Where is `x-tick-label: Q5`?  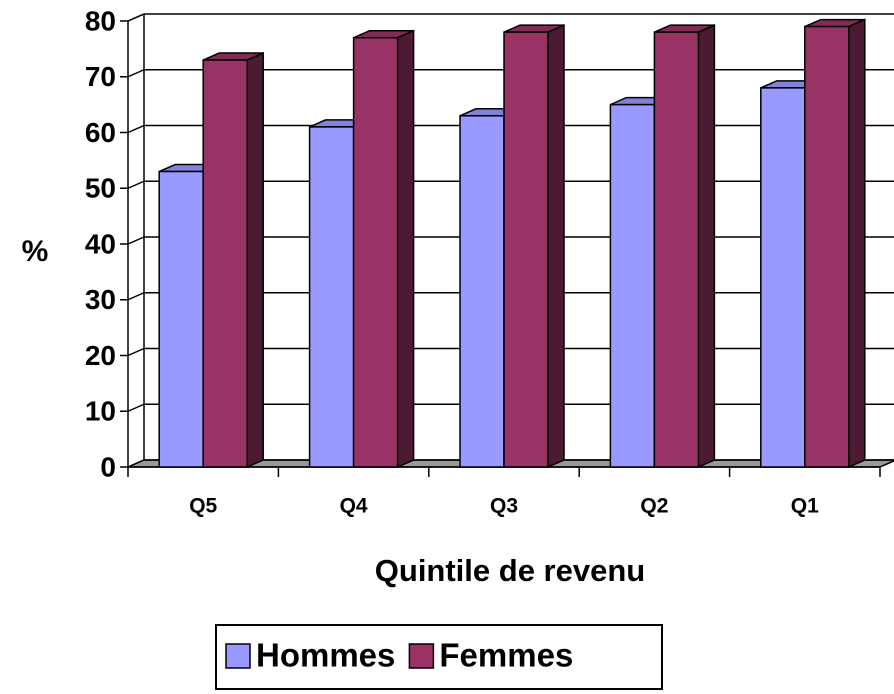
x-tick-label: Q5 is located at coordinates (203, 506).